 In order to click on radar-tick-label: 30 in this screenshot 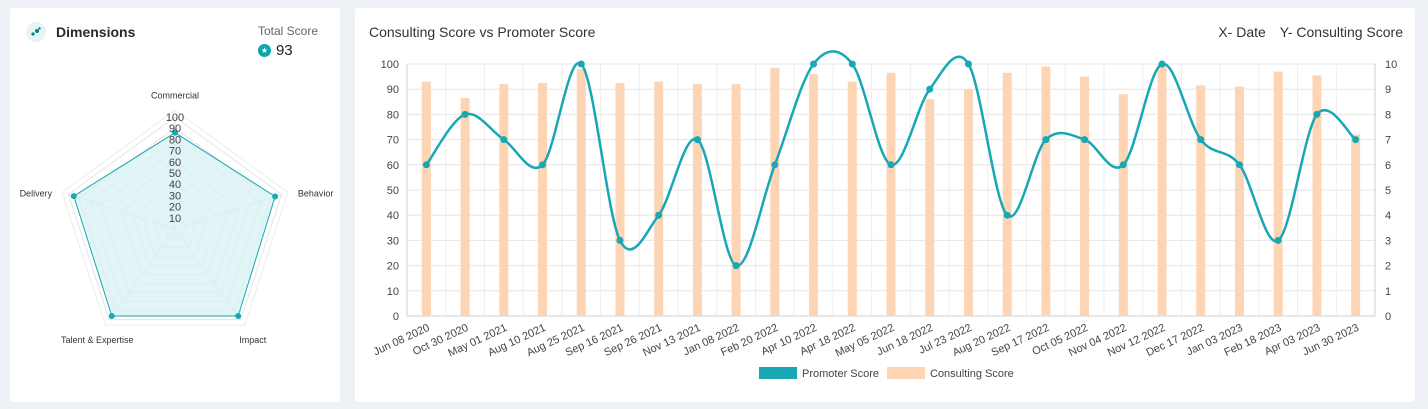, I will do `click(175, 196)`.